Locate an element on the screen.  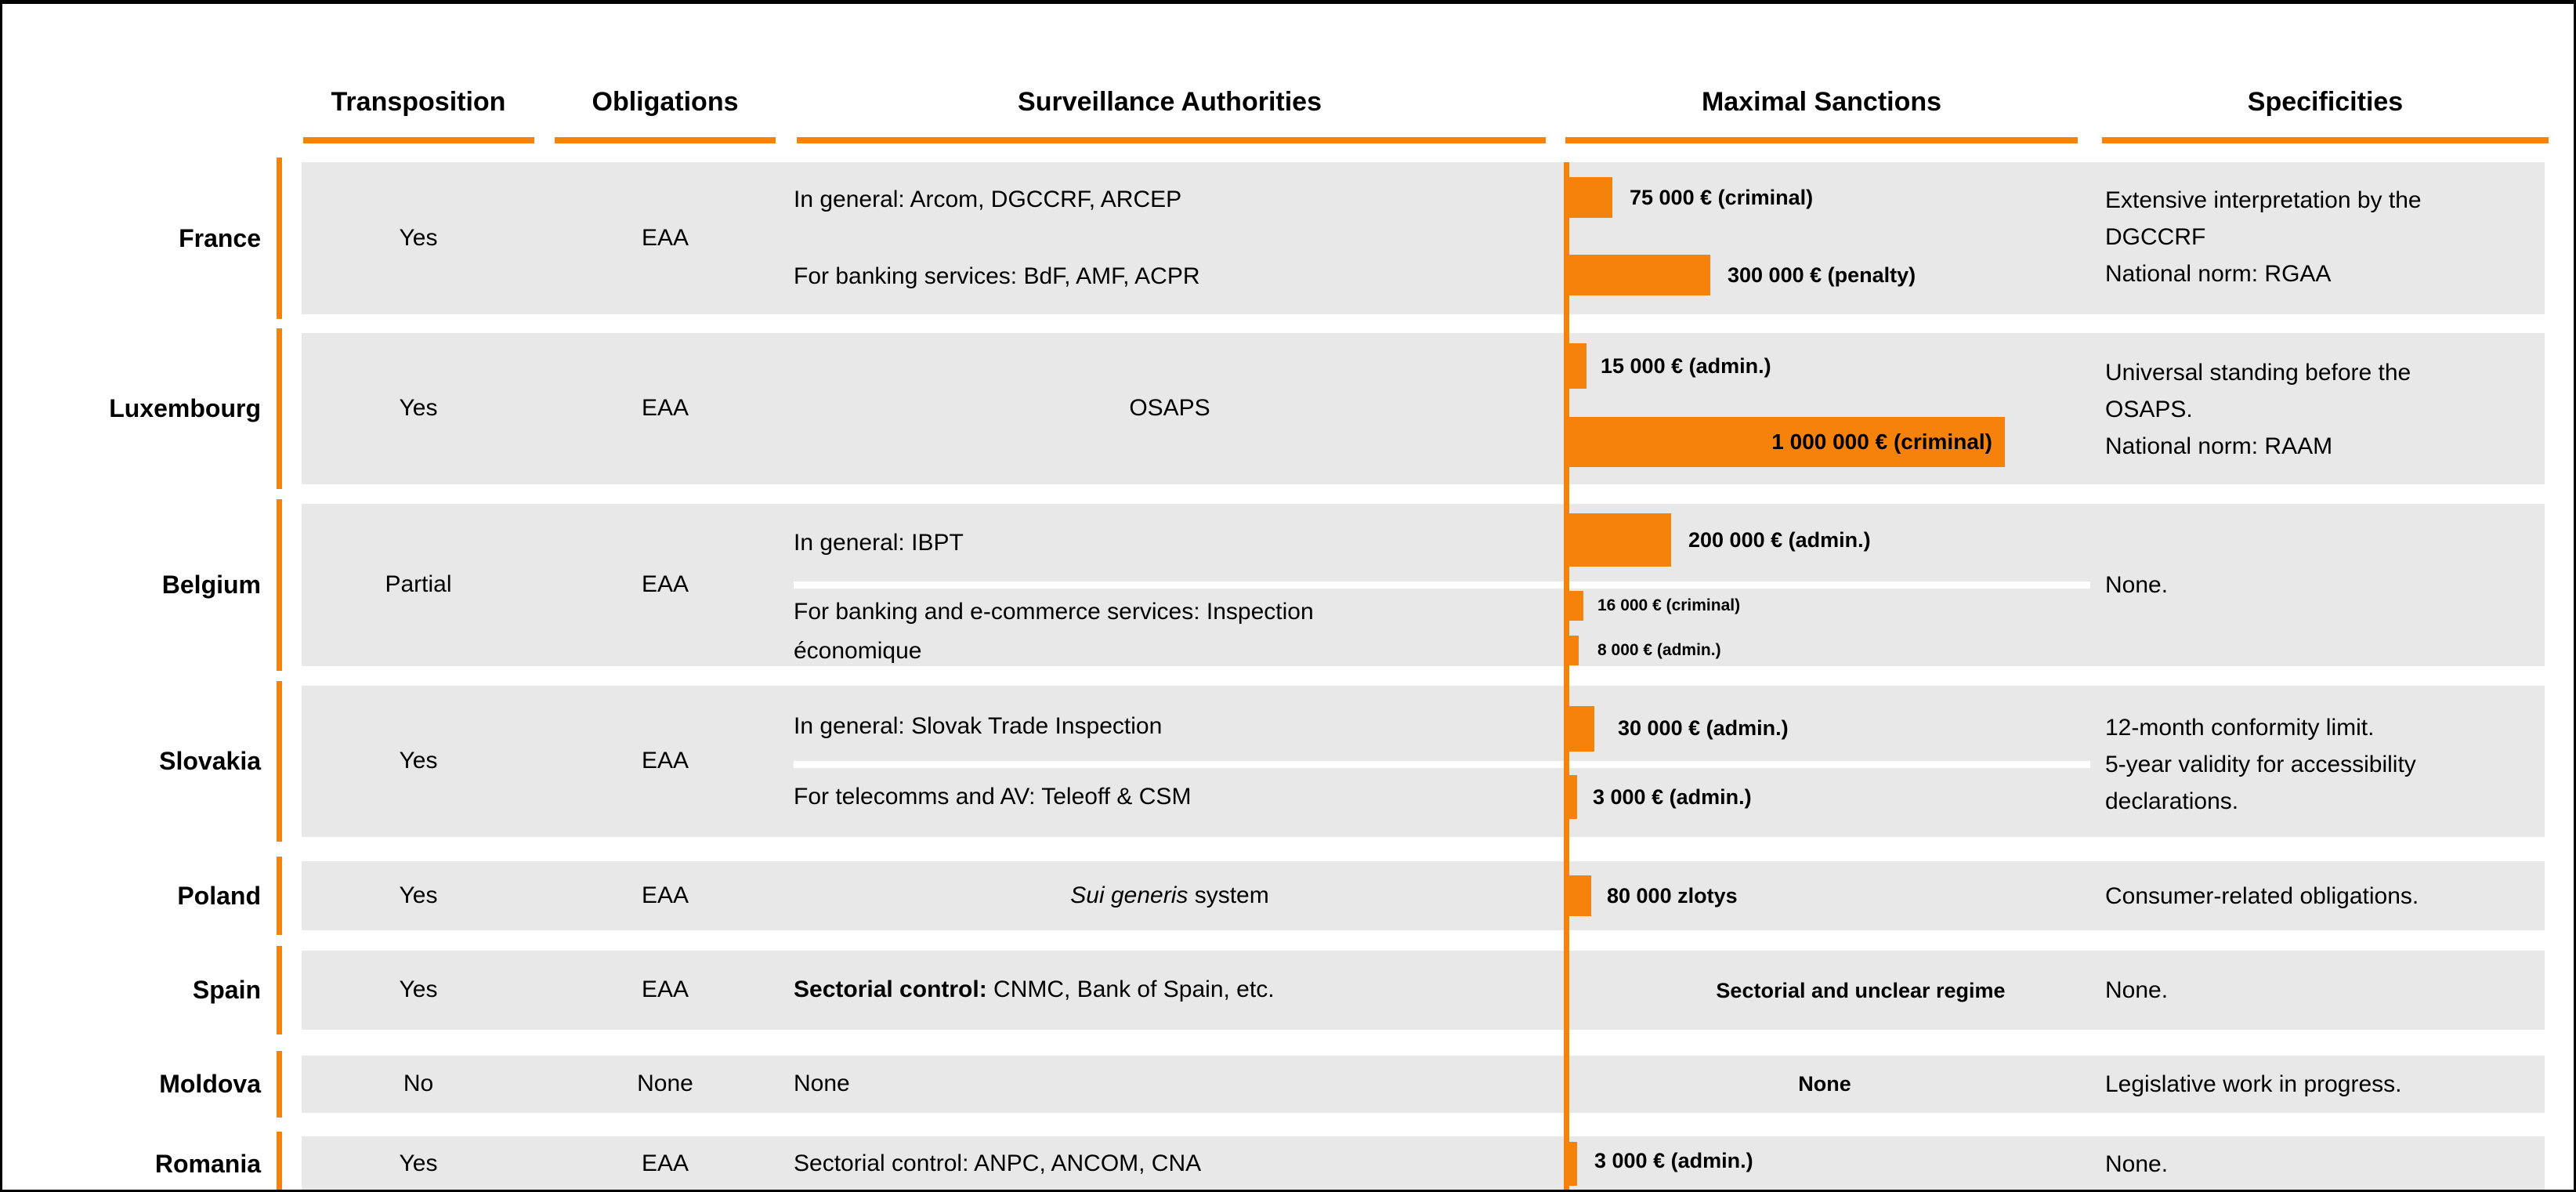
specificities-text: Consumer-related obligations. is located at coordinates (2333, 897).